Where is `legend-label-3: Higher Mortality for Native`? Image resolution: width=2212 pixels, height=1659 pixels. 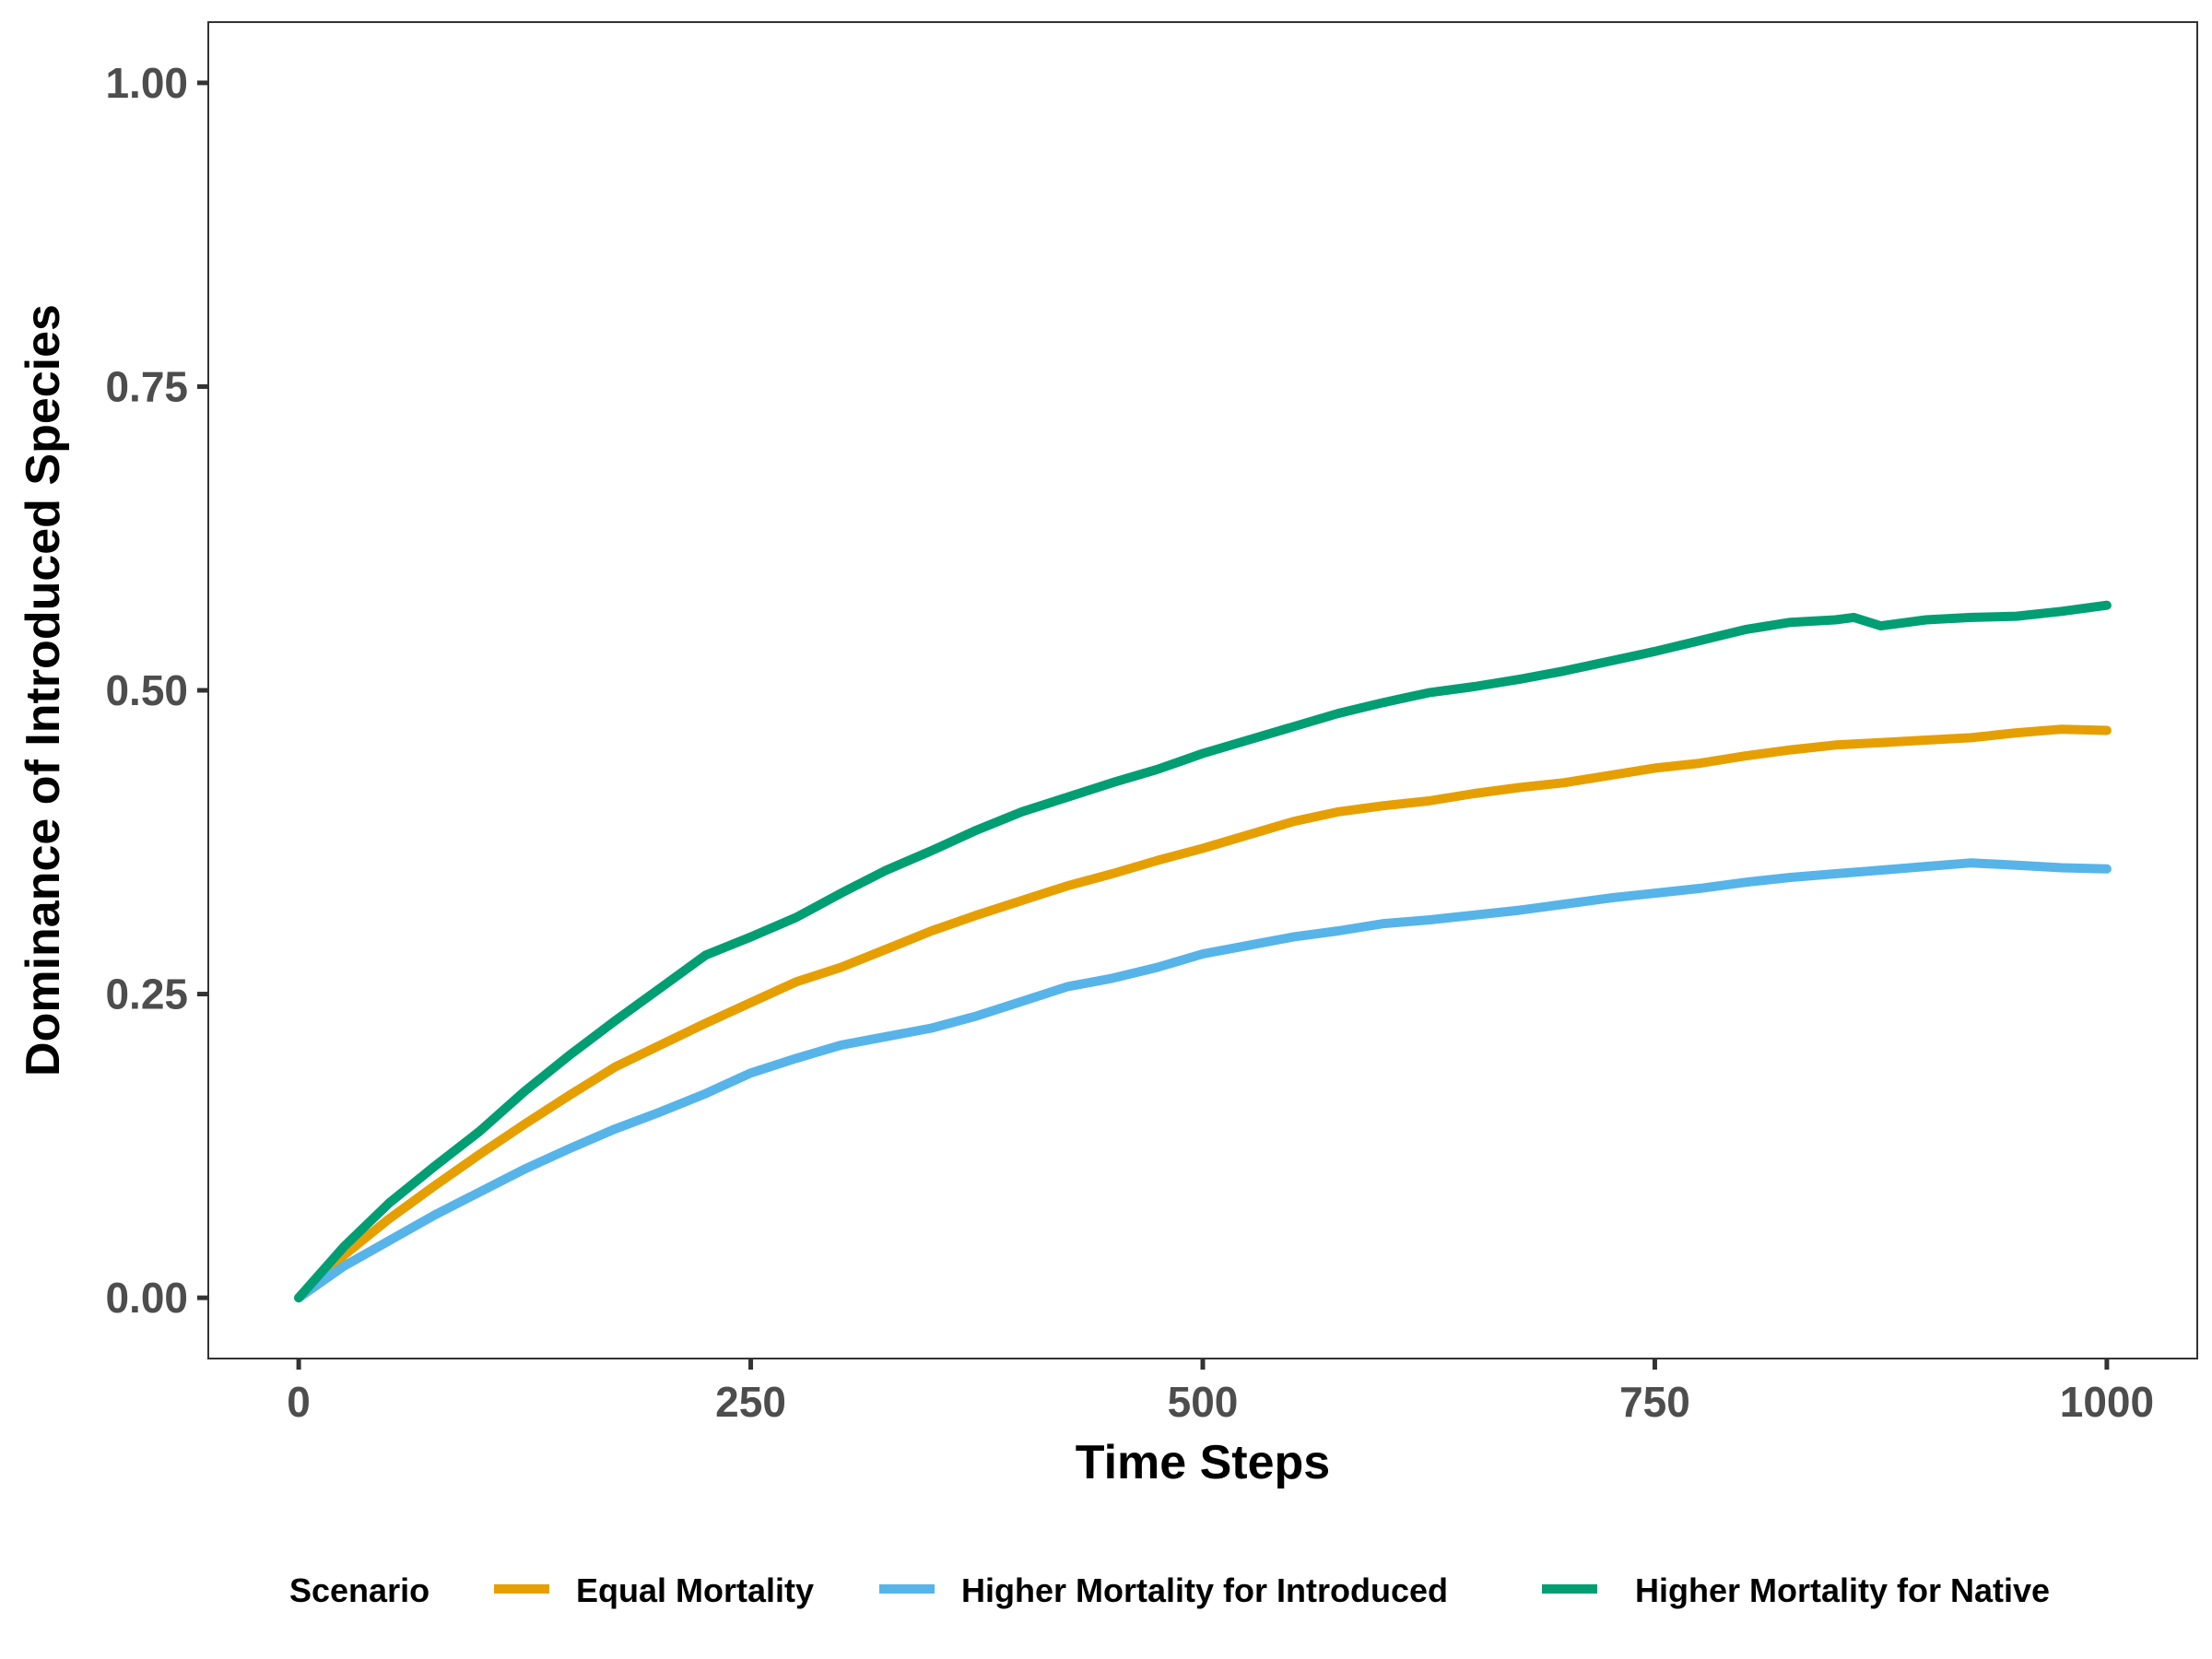
legend-label-3: Higher Mortality for Native is located at coordinates (1842, 1590).